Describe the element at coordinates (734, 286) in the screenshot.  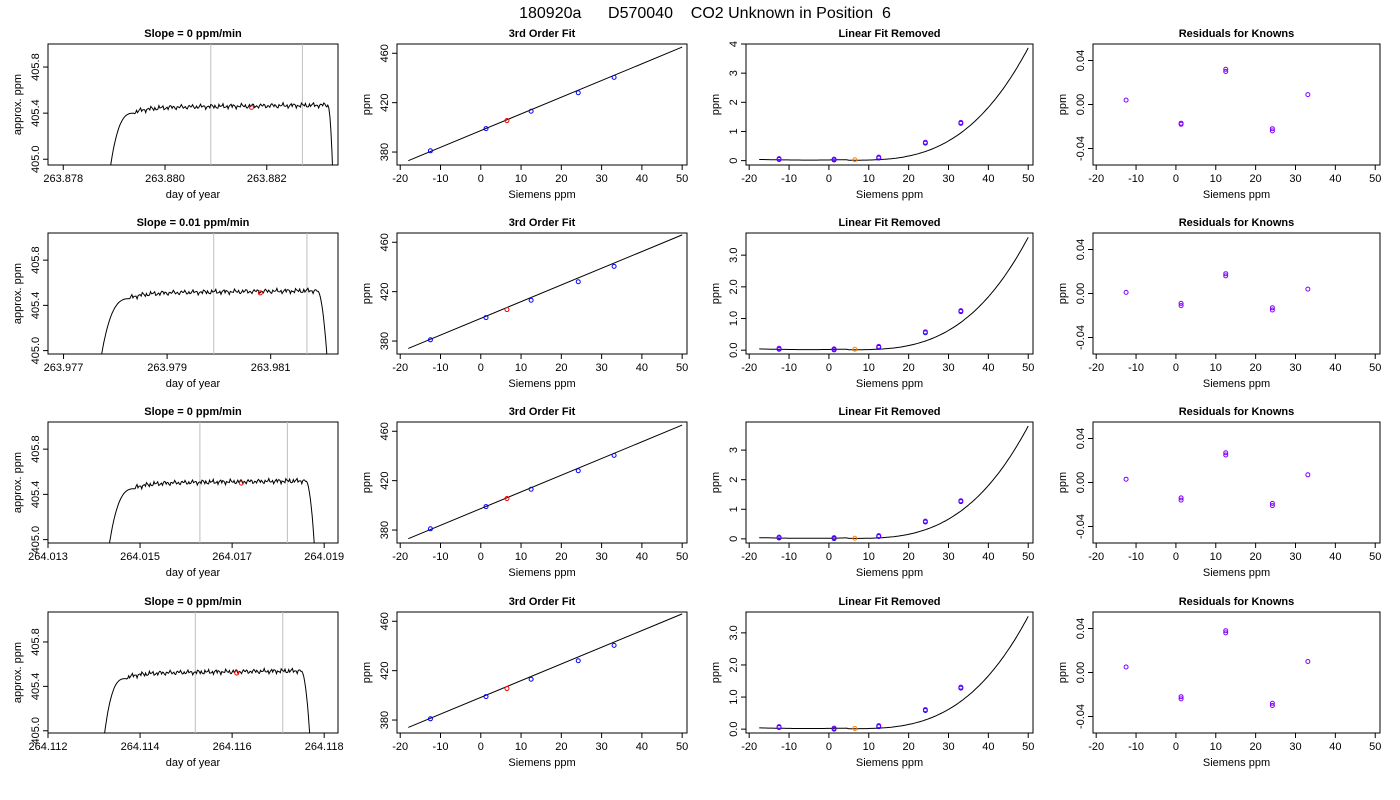
I see `y-tick-label: 2.0` at that location.